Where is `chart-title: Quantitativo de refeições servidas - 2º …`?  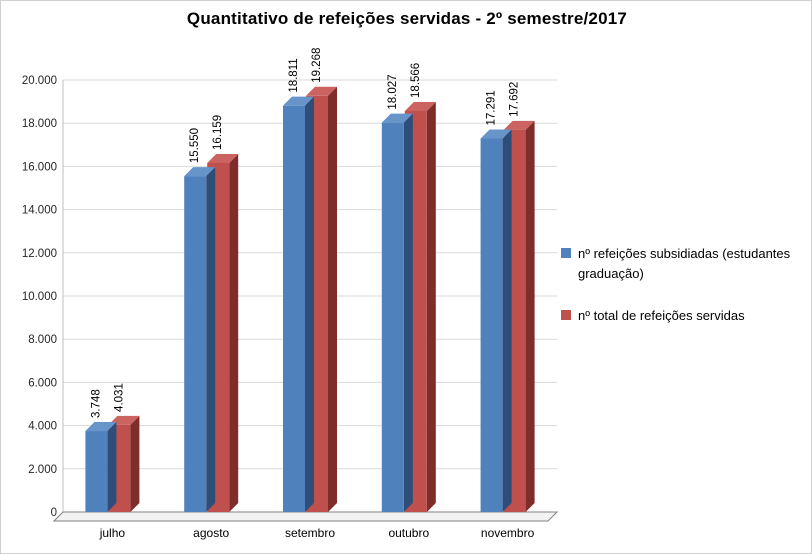
chart-title: Quantitativo de refeições servidas - 2º … is located at coordinates (407, 18).